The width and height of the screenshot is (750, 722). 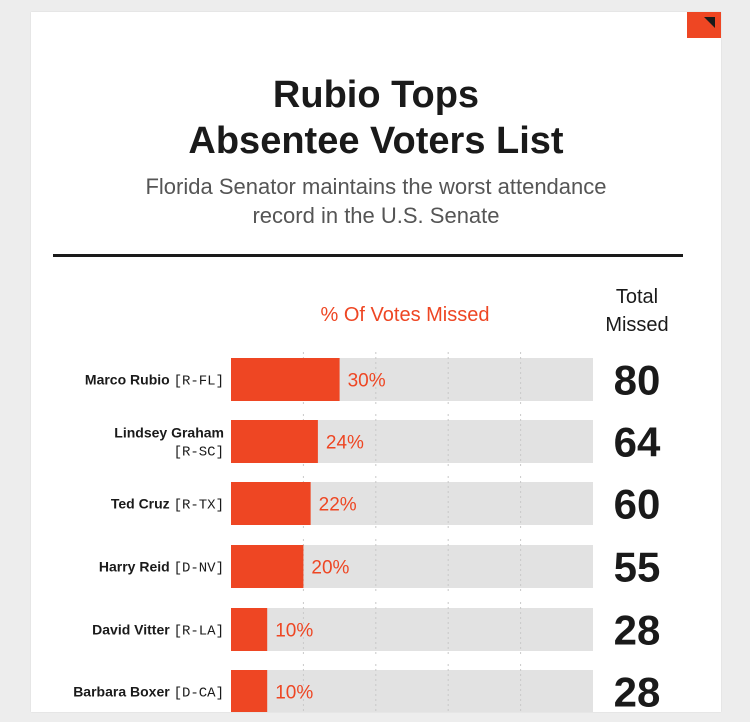 What do you see at coordinates (376, 118) in the screenshot?
I see `chart-title: Rubio Tops Absentee Voters List` at bounding box center [376, 118].